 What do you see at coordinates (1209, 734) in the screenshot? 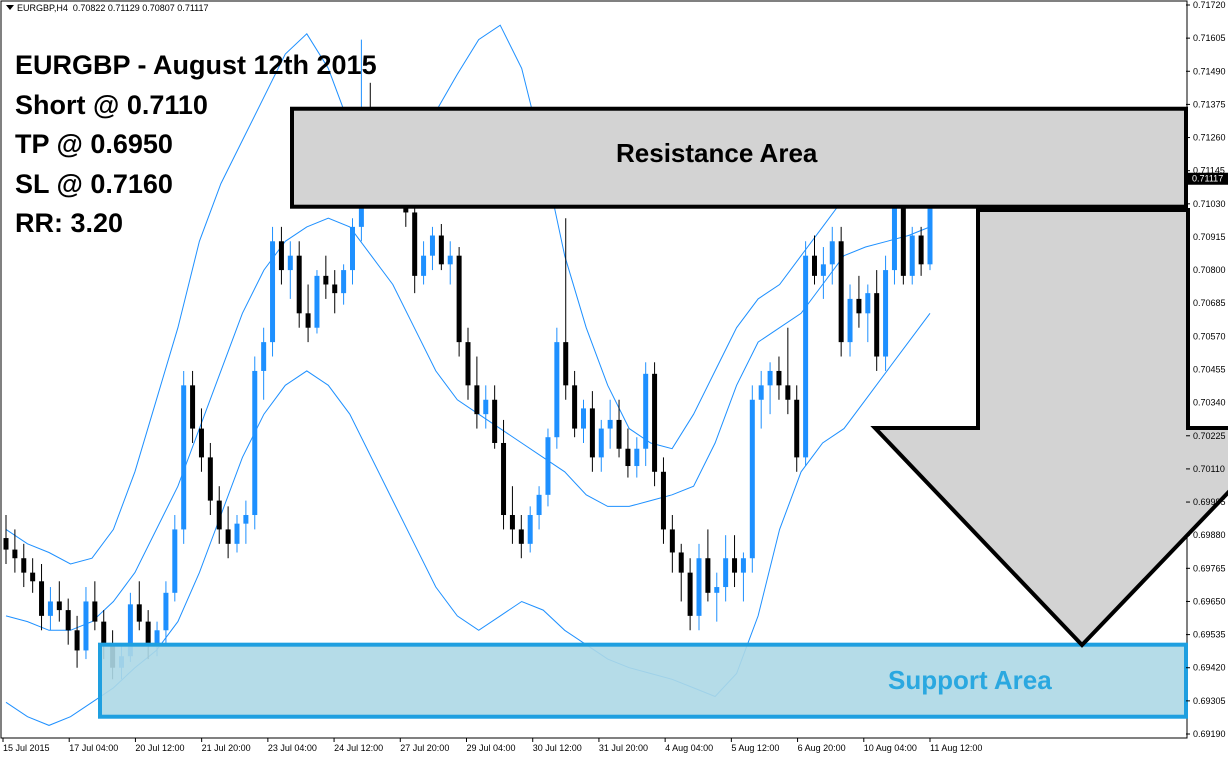
I see `y-tick-label: 0.69190` at bounding box center [1209, 734].